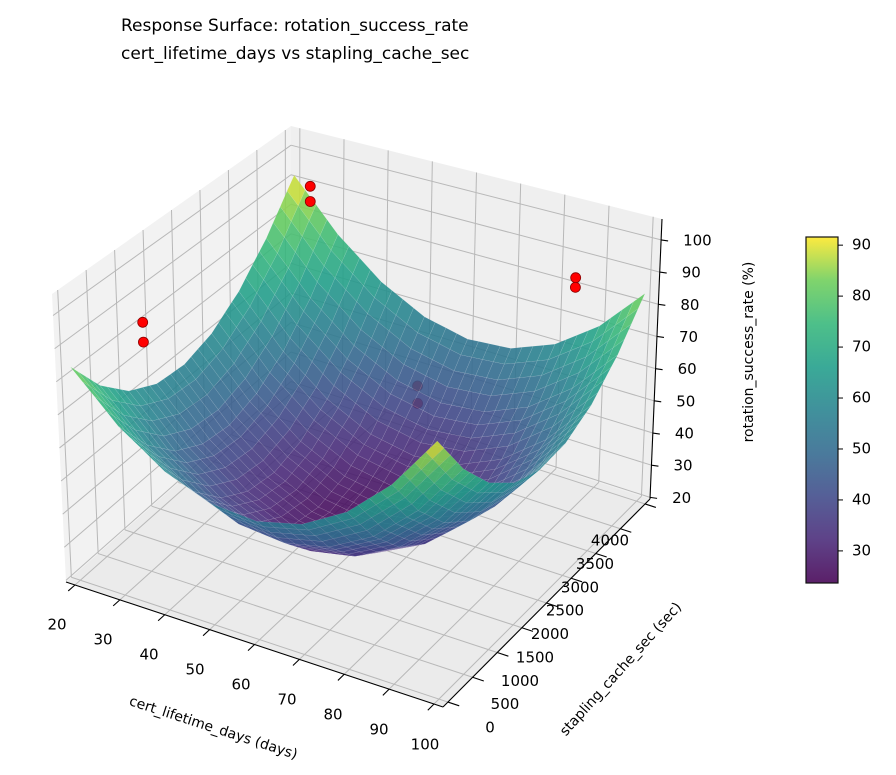  Describe the element at coordinates (194, 670) in the screenshot. I see `x-tick-label: 50` at that location.